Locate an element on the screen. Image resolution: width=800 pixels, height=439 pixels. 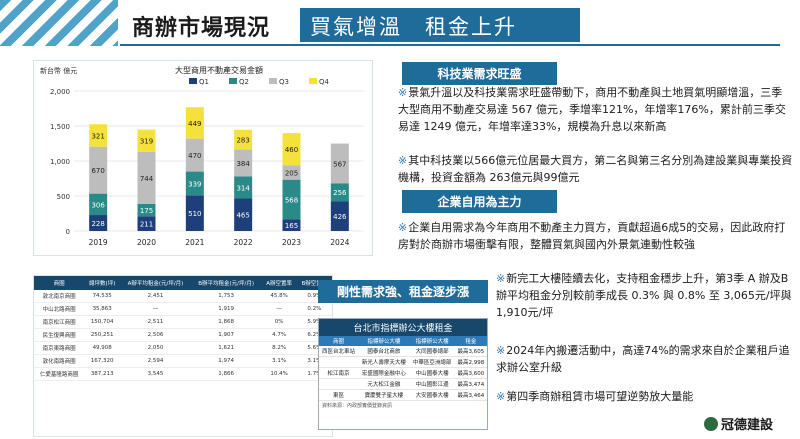
legend-label: Q3 is located at coordinates (284, 82).